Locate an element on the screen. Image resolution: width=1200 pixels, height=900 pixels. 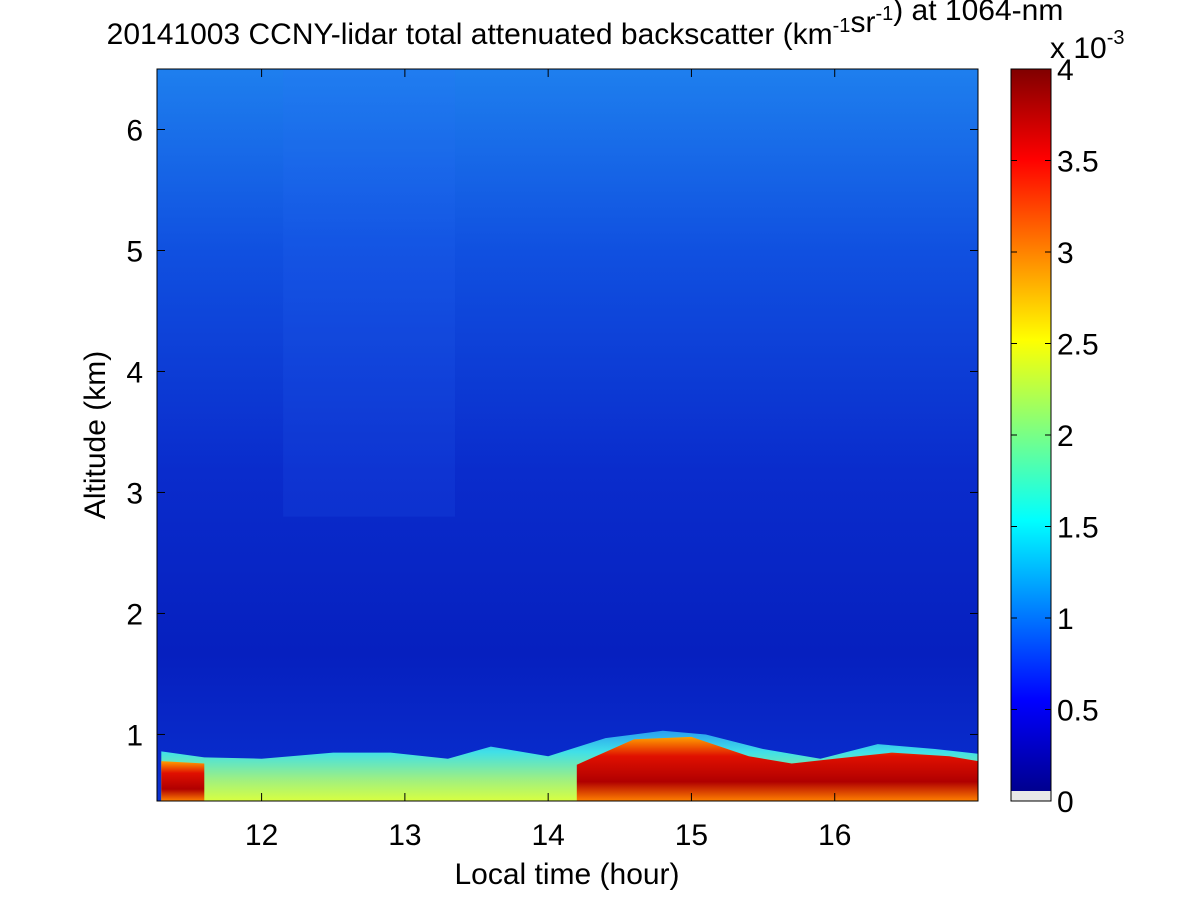
colorbar-multiplier: x 10-3 is located at coordinates (1087, 46).